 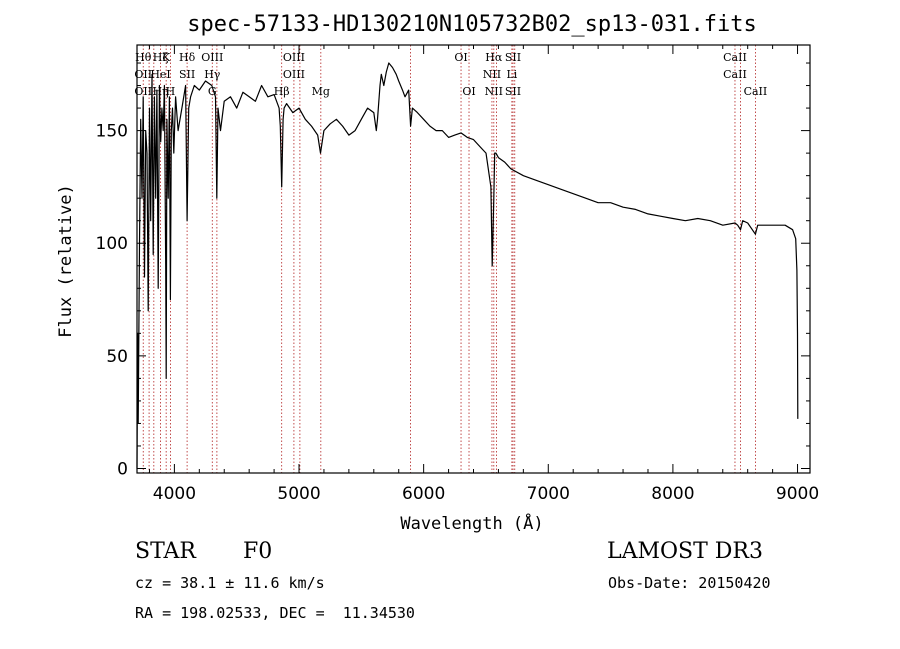 What do you see at coordinates (143, 57) in the screenshot?
I see `line-marker-label: Hθ` at bounding box center [143, 57].